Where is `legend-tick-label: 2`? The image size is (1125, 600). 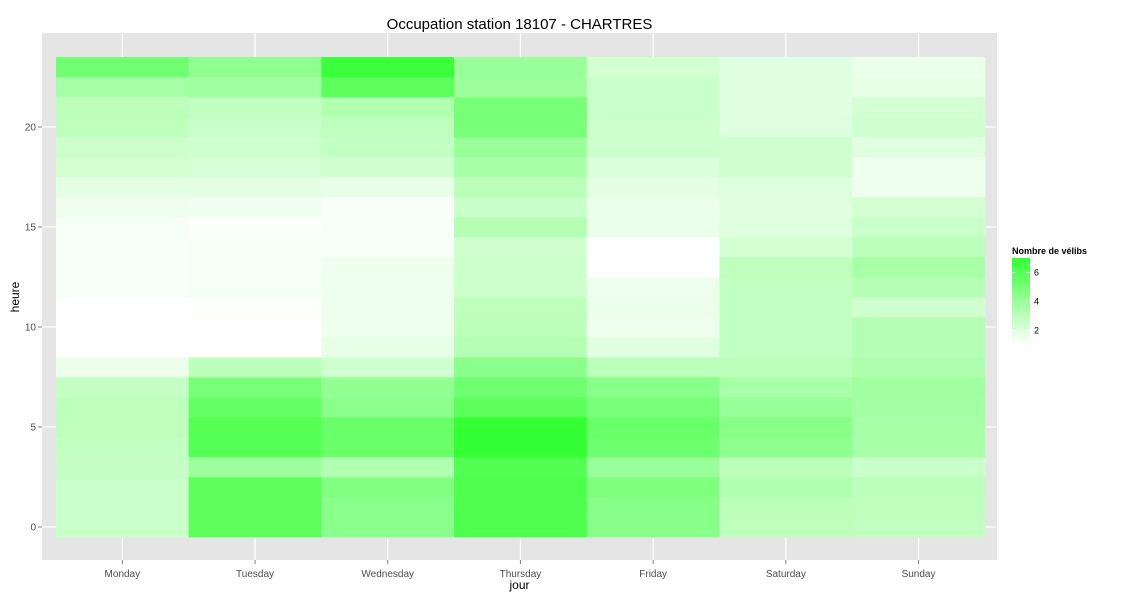
legend-tick-label: 2 is located at coordinates (1036, 331).